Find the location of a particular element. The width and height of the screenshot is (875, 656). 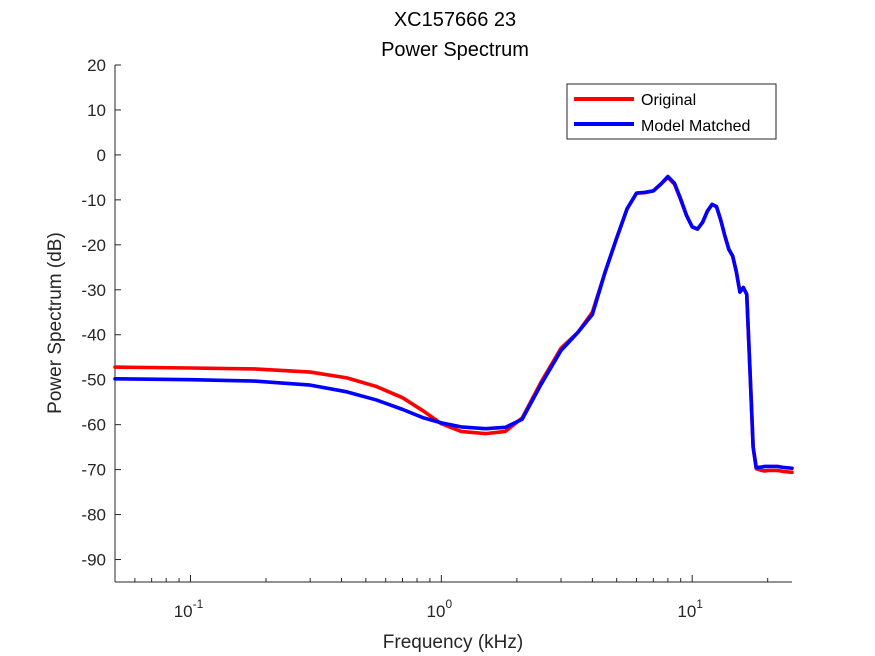

legend-box is located at coordinates (671, 111).